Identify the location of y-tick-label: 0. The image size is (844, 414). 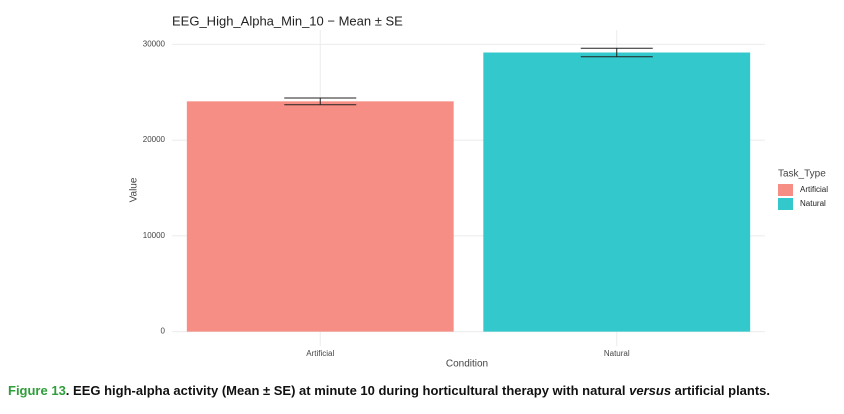
(163, 331).